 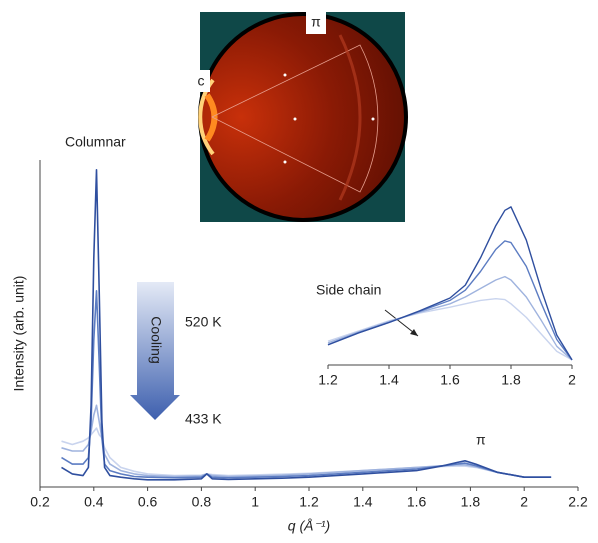 I want to click on x-tick-label: 0.8, so click(x=202, y=502).